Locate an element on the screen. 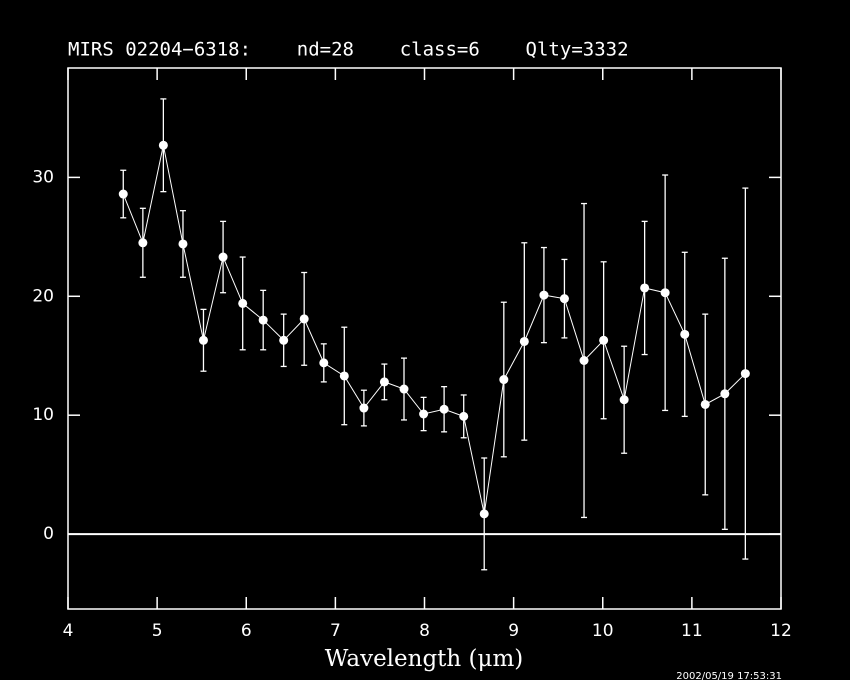  y-tick-label: 20 is located at coordinates (43, 296).